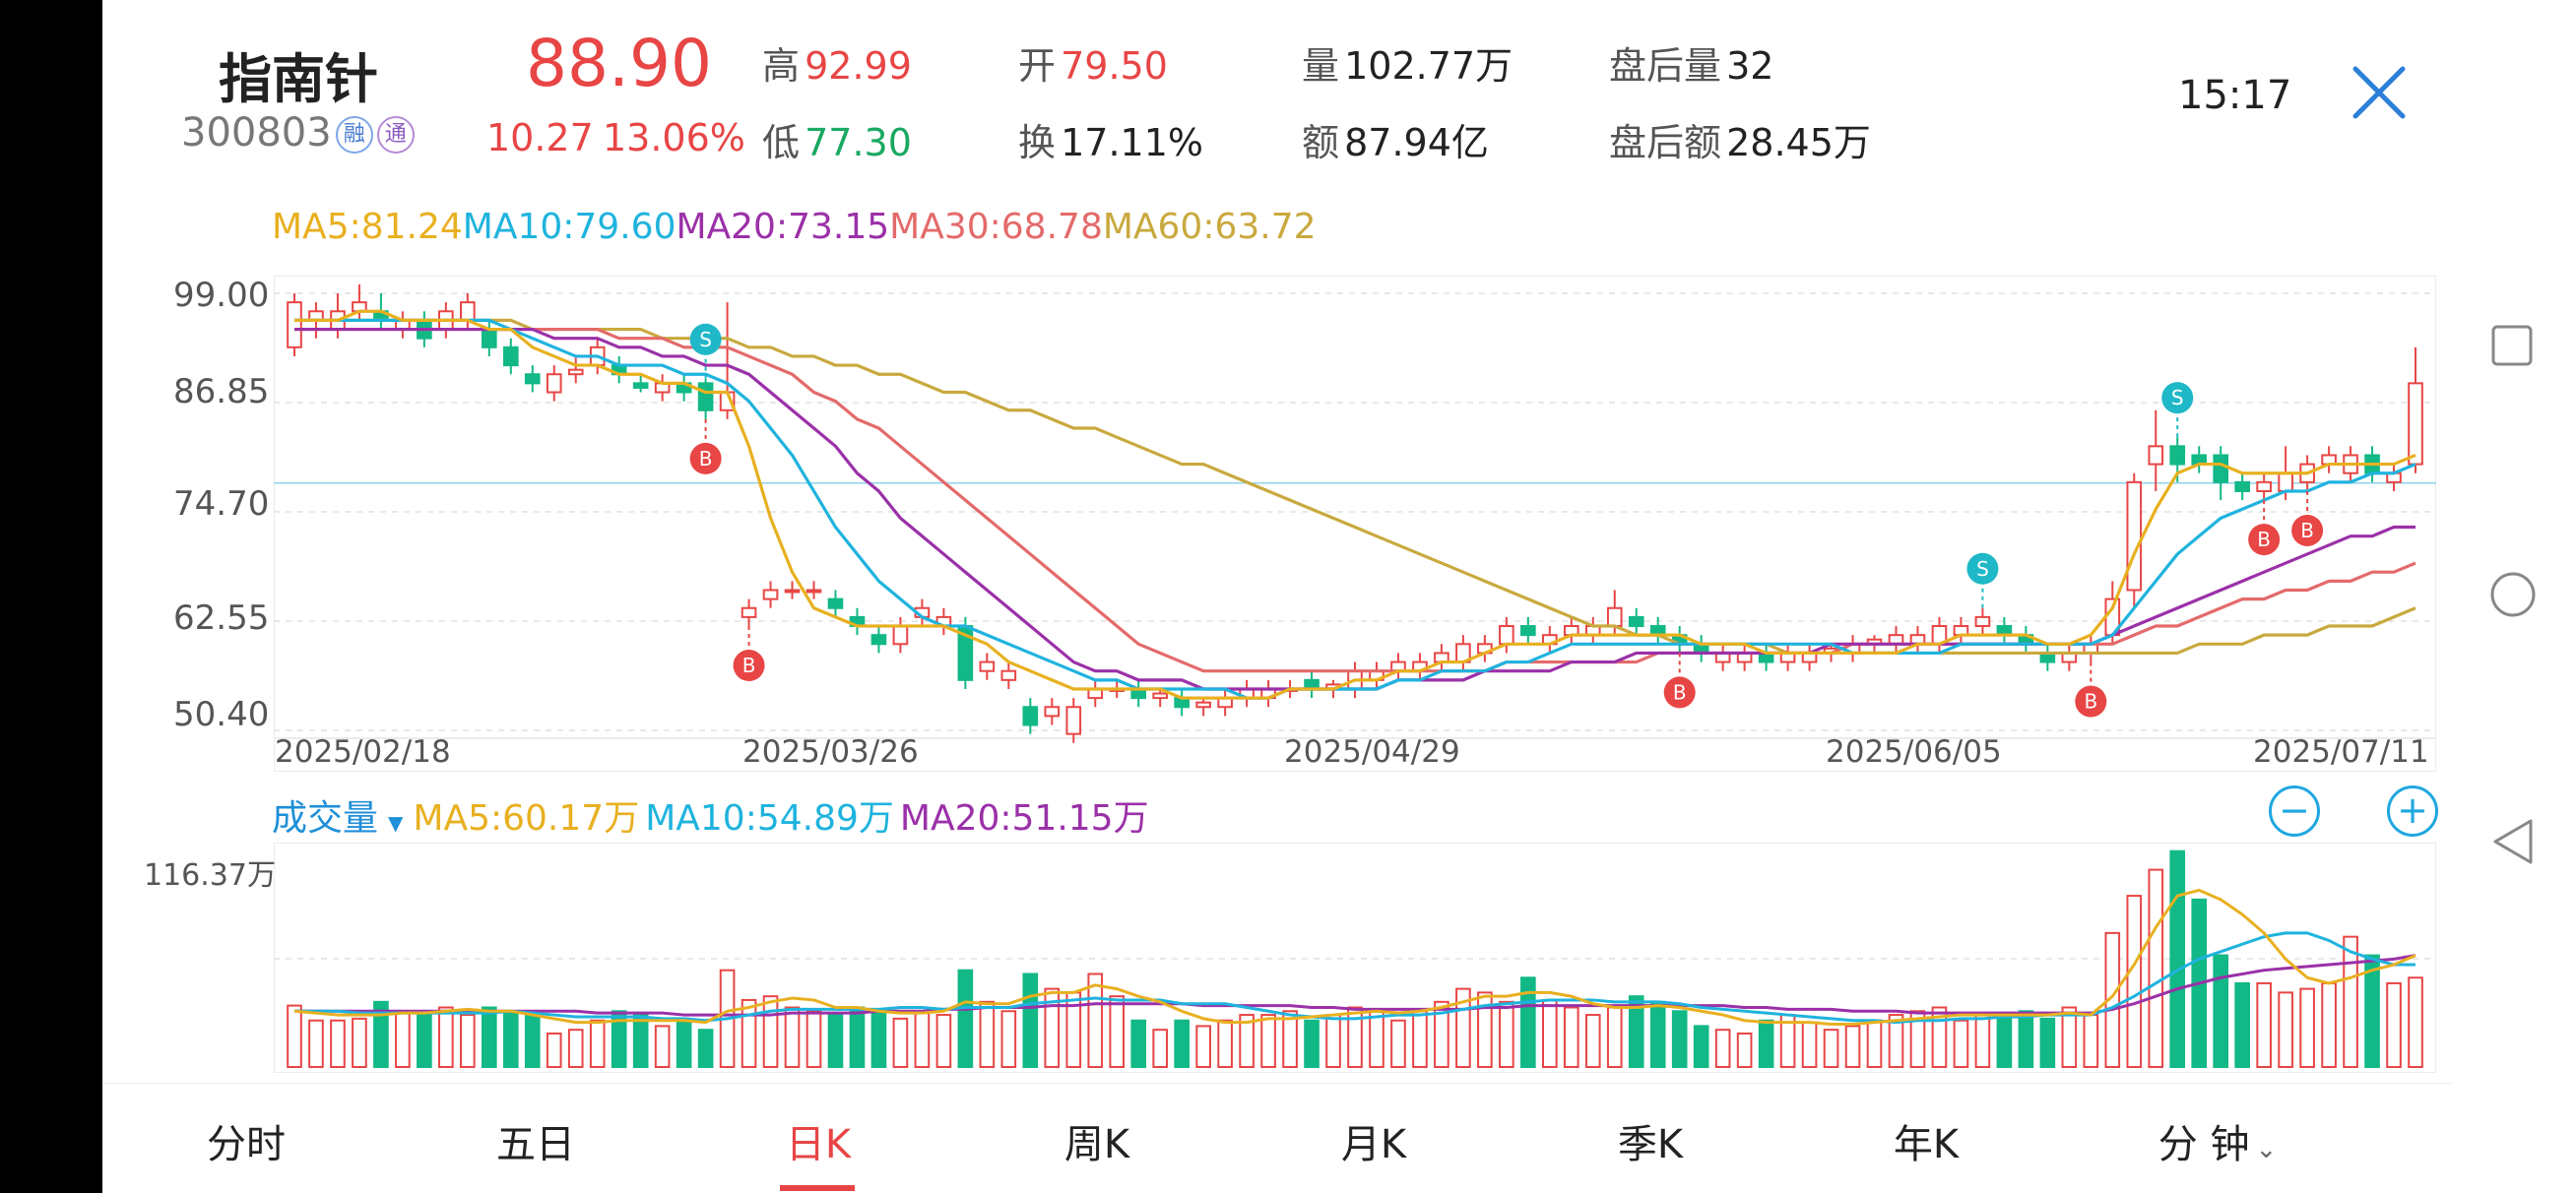 The width and height of the screenshot is (2576, 1193). What do you see at coordinates (395, 135) in the screenshot?
I see `connect-badge: 通` at bounding box center [395, 135].